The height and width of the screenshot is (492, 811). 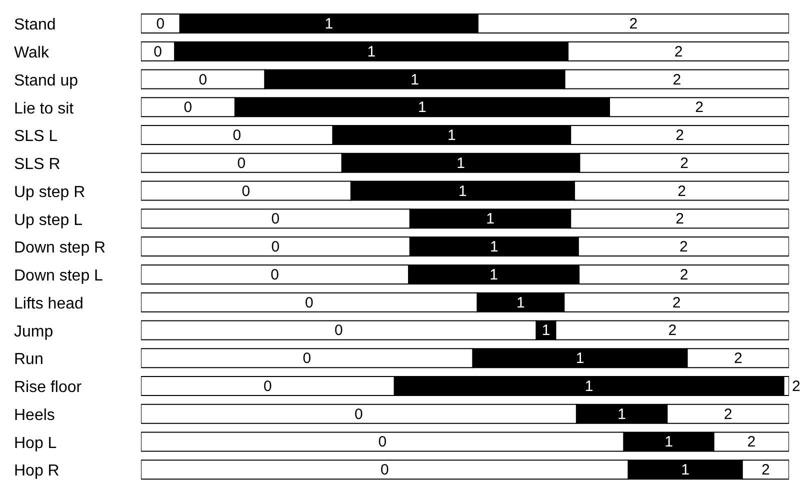 I want to click on y-tick-label: Up step L, so click(x=48, y=220).